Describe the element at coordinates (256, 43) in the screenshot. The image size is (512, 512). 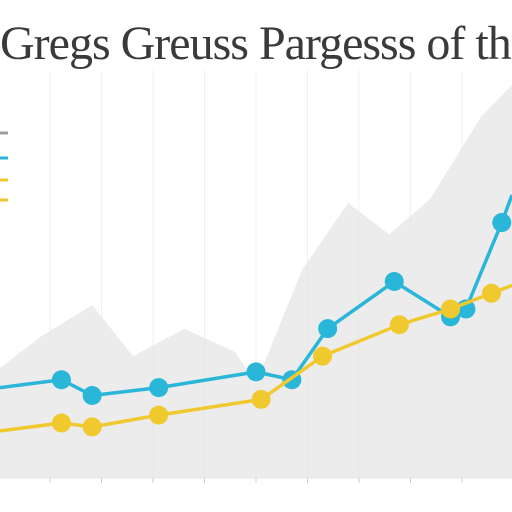
I see `chart-title: Gregs Greuss Pargesss of the Greg` at that location.